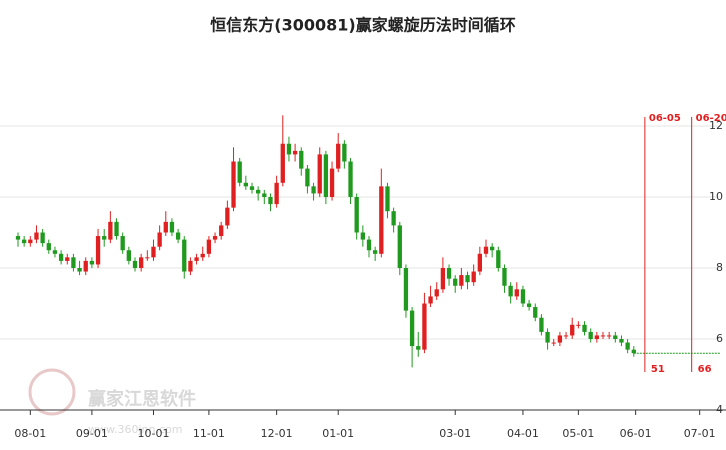  Describe the element at coordinates (338, 433) in the screenshot. I see `x-tick-label: 01-01` at that location.